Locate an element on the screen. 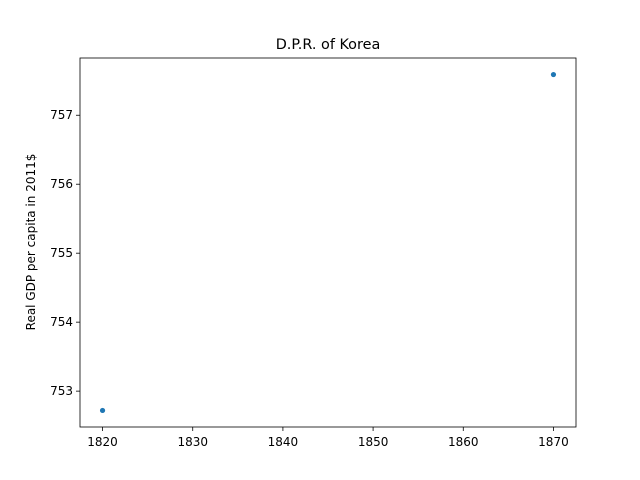 The width and height of the screenshot is (640, 480). y-tick-label: 755 is located at coordinates (61, 253).